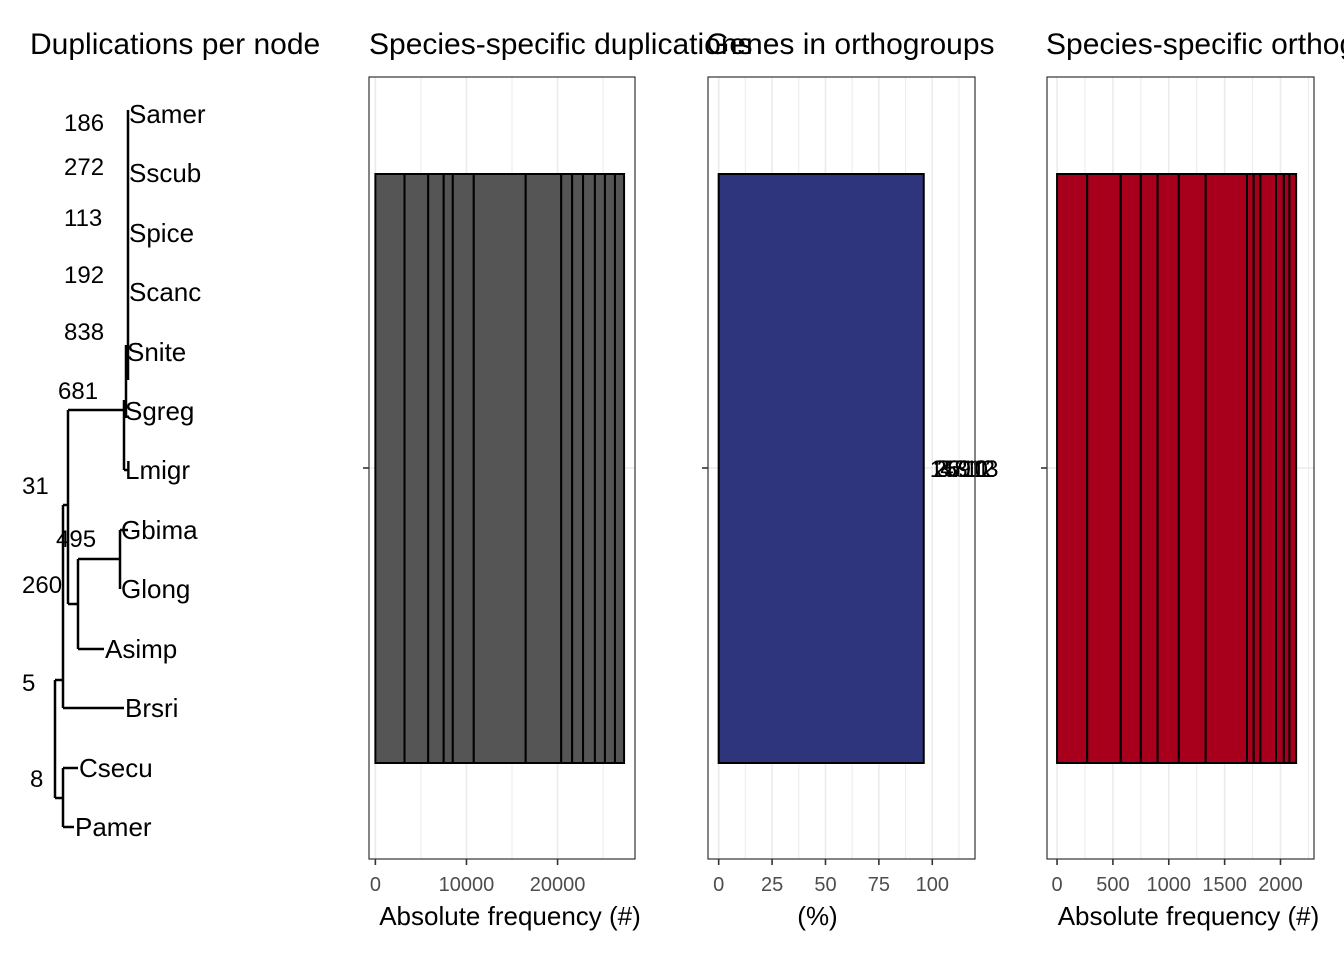 This screenshot has width=1344, height=960. I want to click on tree-tip-gbima: Gbima, so click(159, 530).